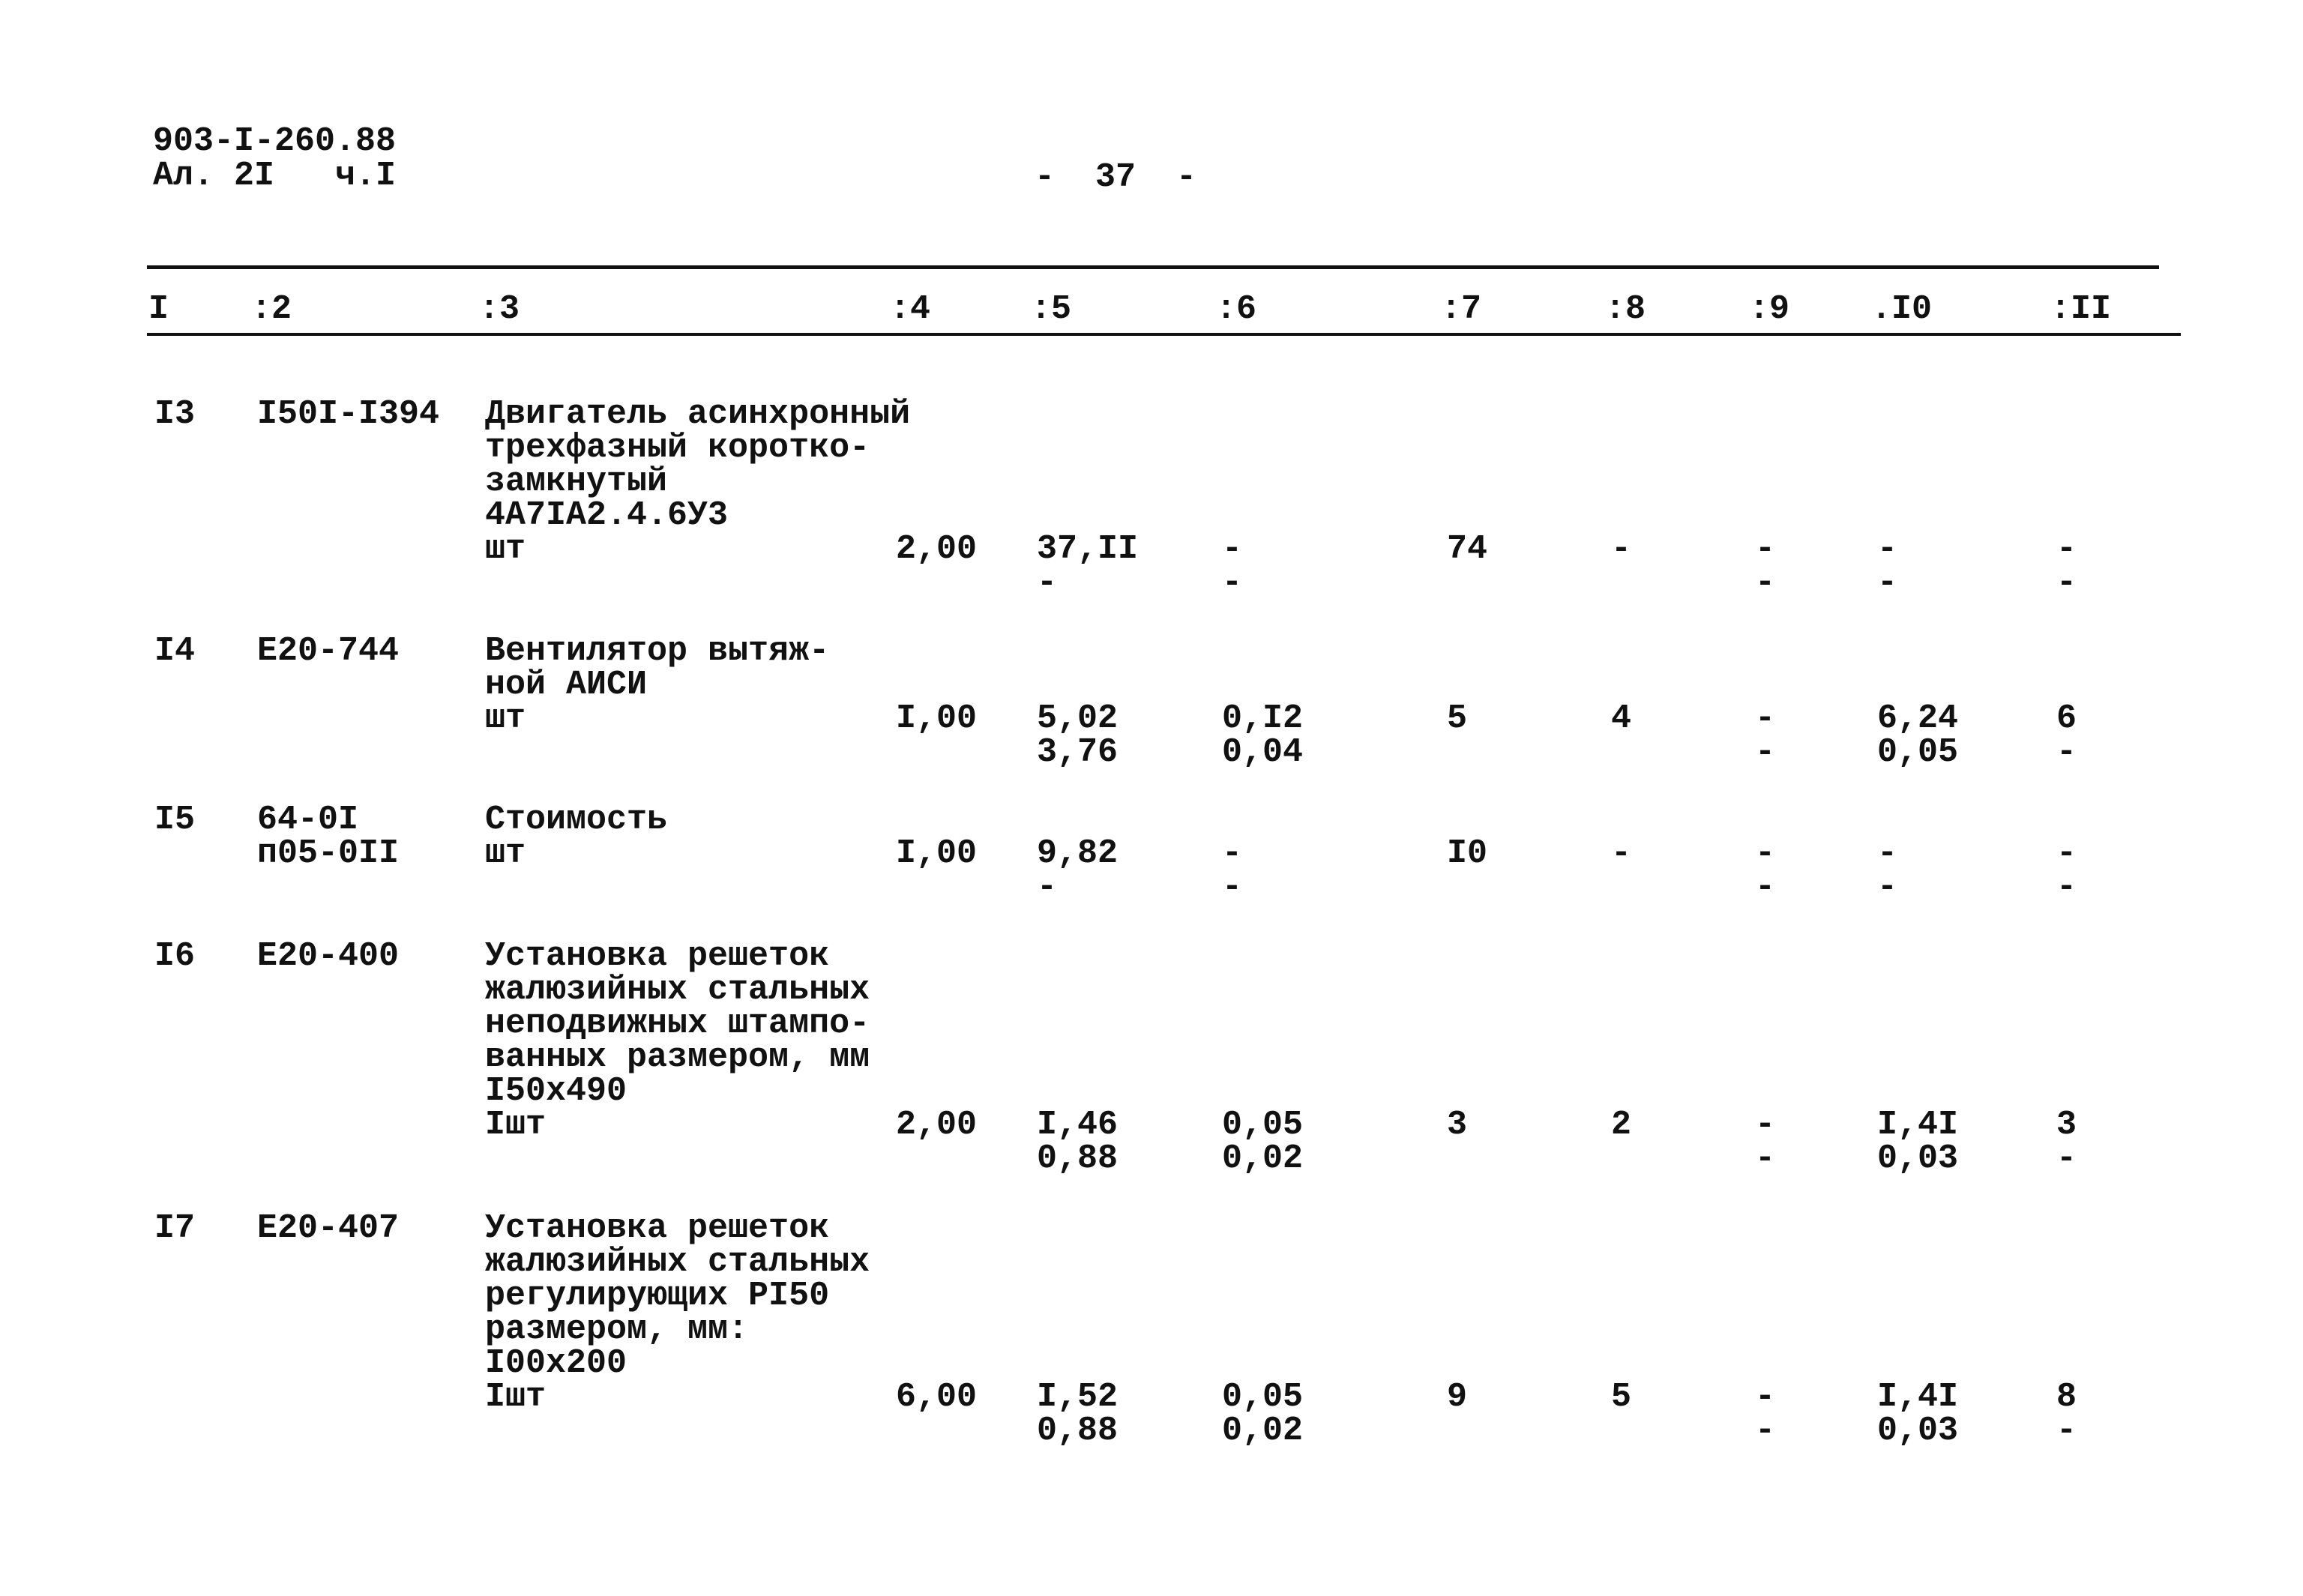 The height and width of the screenshot is (1596, 2303). I want to click on value-col5-upper: 9,82, so click(1078, 853).